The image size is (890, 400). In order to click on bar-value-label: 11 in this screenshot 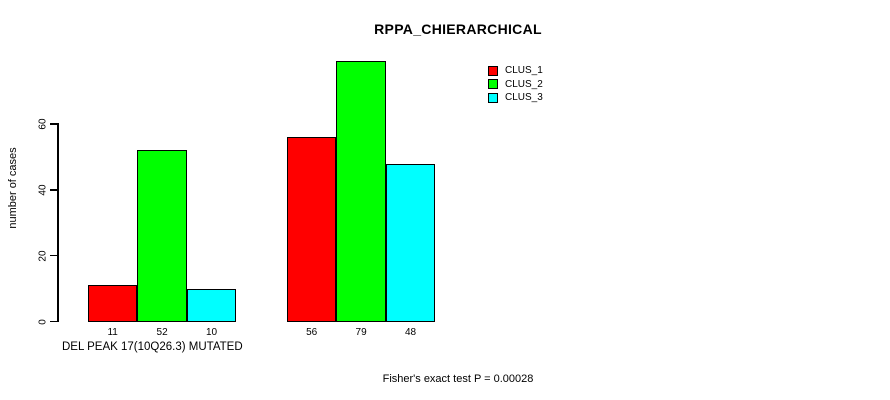, I will do `click(112, 332)`.